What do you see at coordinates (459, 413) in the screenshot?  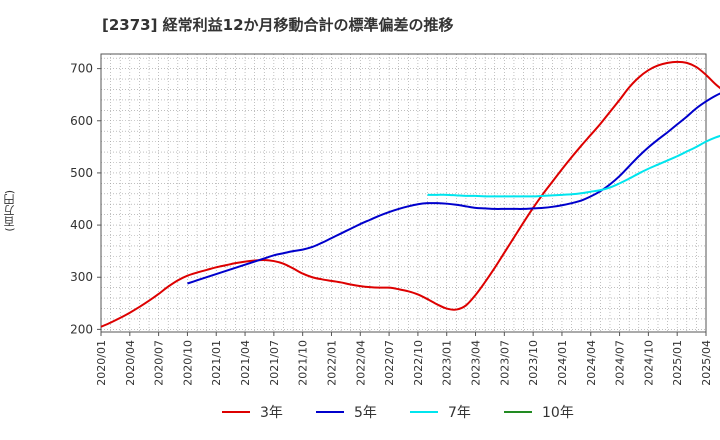 I see `legend-label: 7年` at bounding box center [459, 413].